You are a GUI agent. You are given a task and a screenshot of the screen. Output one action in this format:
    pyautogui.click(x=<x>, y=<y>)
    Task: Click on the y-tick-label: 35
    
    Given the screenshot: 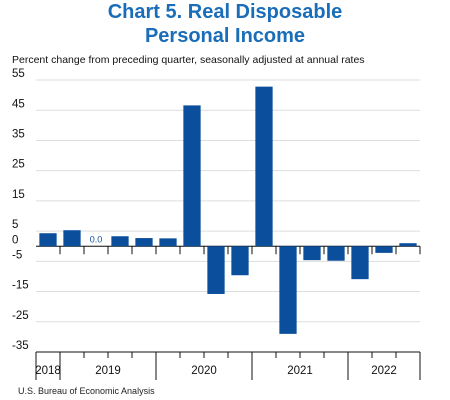 What is the action you would take?
    pyautogui.click(x=18, y=134)
    